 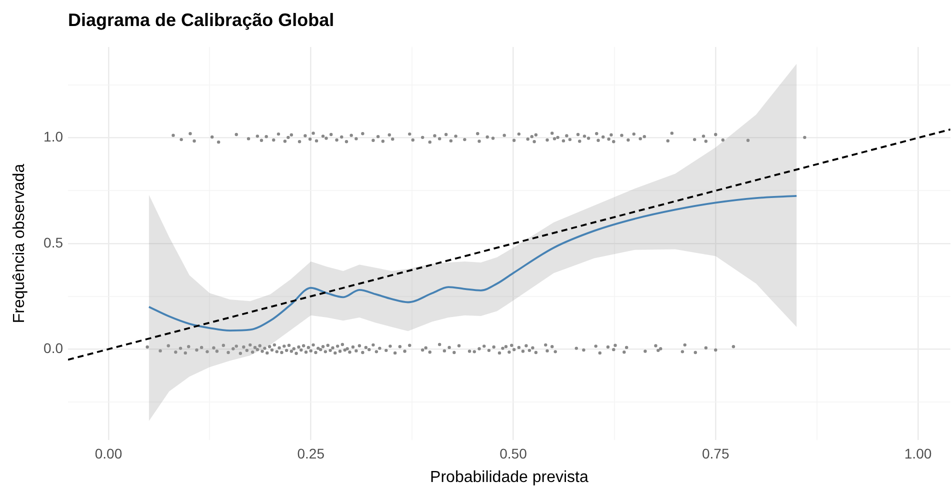 What do you see at coordinates (108, 453) in the screenshot?
I see `x-tick-label: 0.00` at bounding box center [108, 453].